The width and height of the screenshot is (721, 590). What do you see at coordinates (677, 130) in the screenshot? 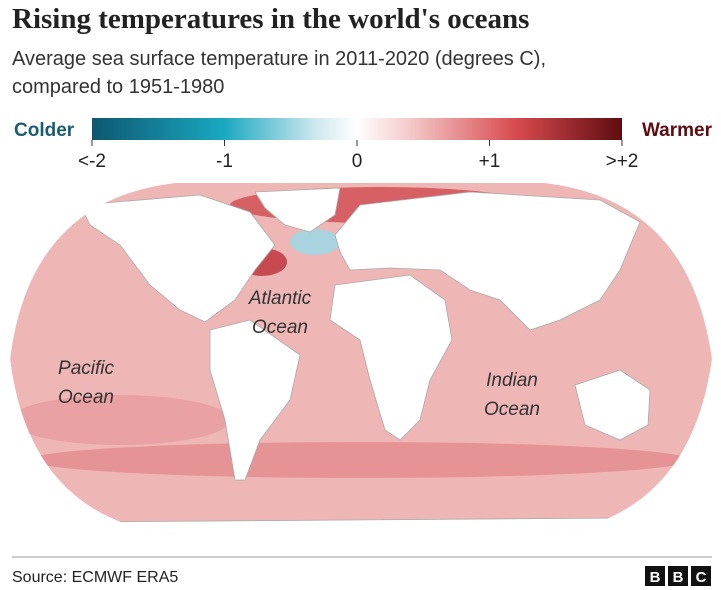
I see `legend-right-label: Warmer` at bounding box center [677, 130].